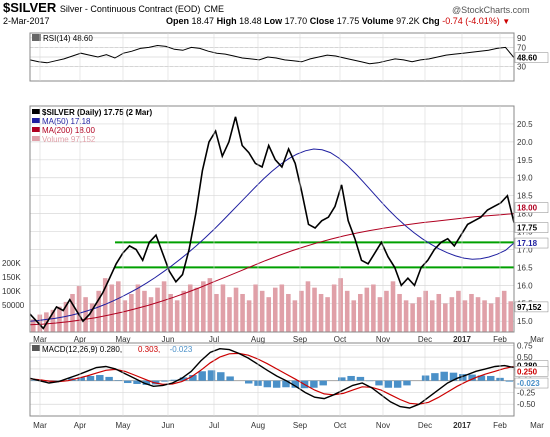 This screenshot has width=550, height=437. What do you see at coordinates (26, 21) in the screenshot?
I see `quote-date: 2-Mar-2017` at bounding box center [26, 21].